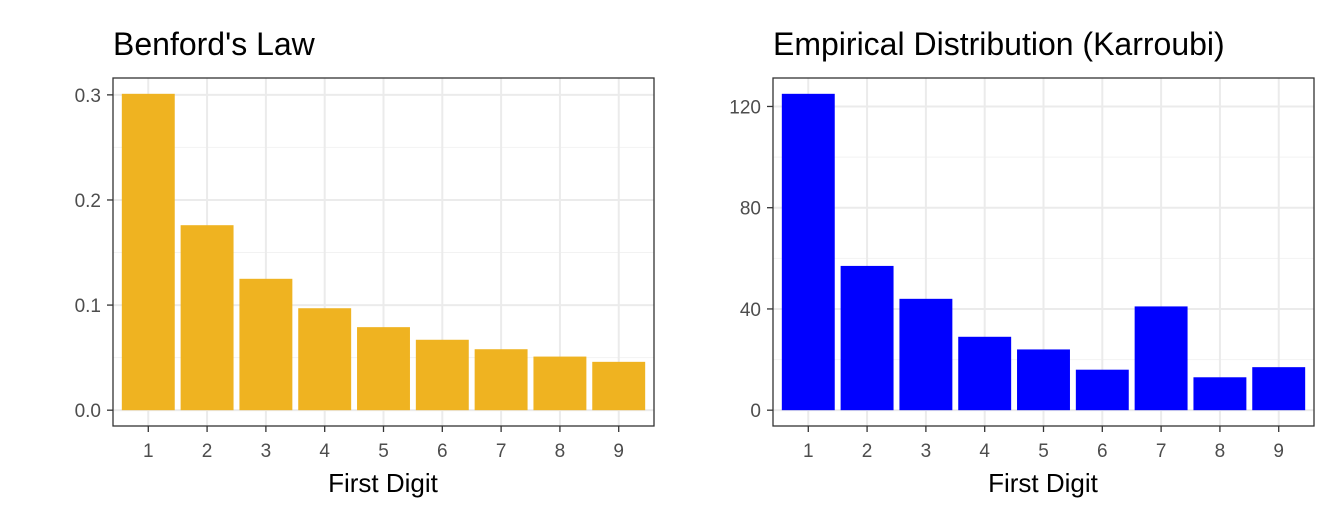 This screenshot has height=528, width=1344. I want to click on chart-title: Benford's Law, so click(214, 44).